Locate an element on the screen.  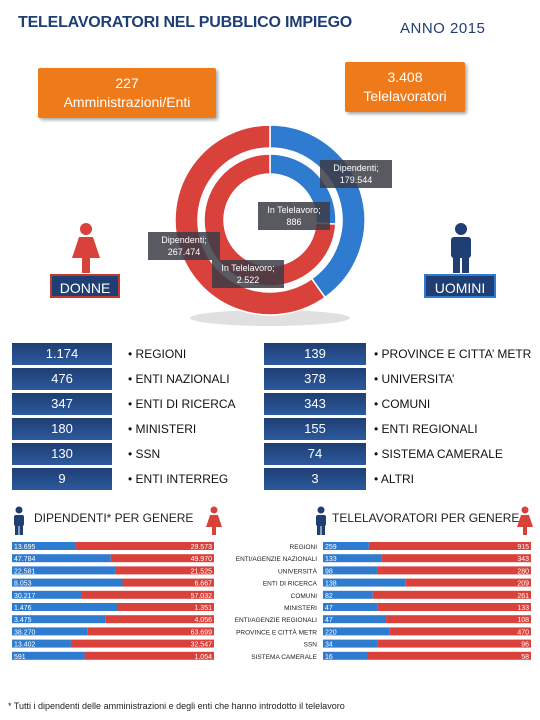
bar-label-men-1-6: 47 is located at coordinates (329, 620).